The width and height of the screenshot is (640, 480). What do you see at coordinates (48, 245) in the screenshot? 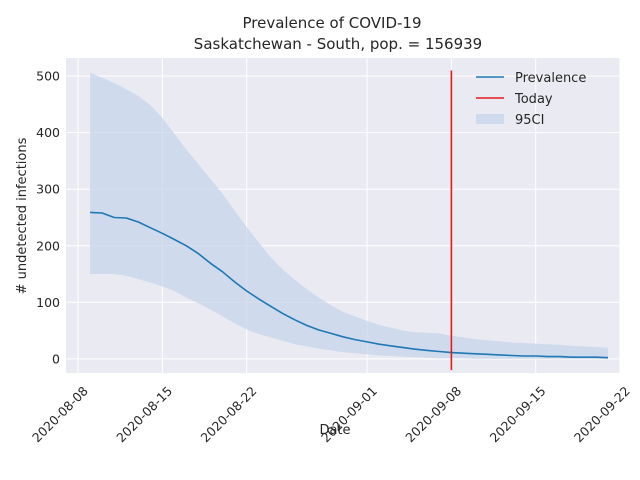
I see `y-tick-label: 200` at bounding box center [48, 245].